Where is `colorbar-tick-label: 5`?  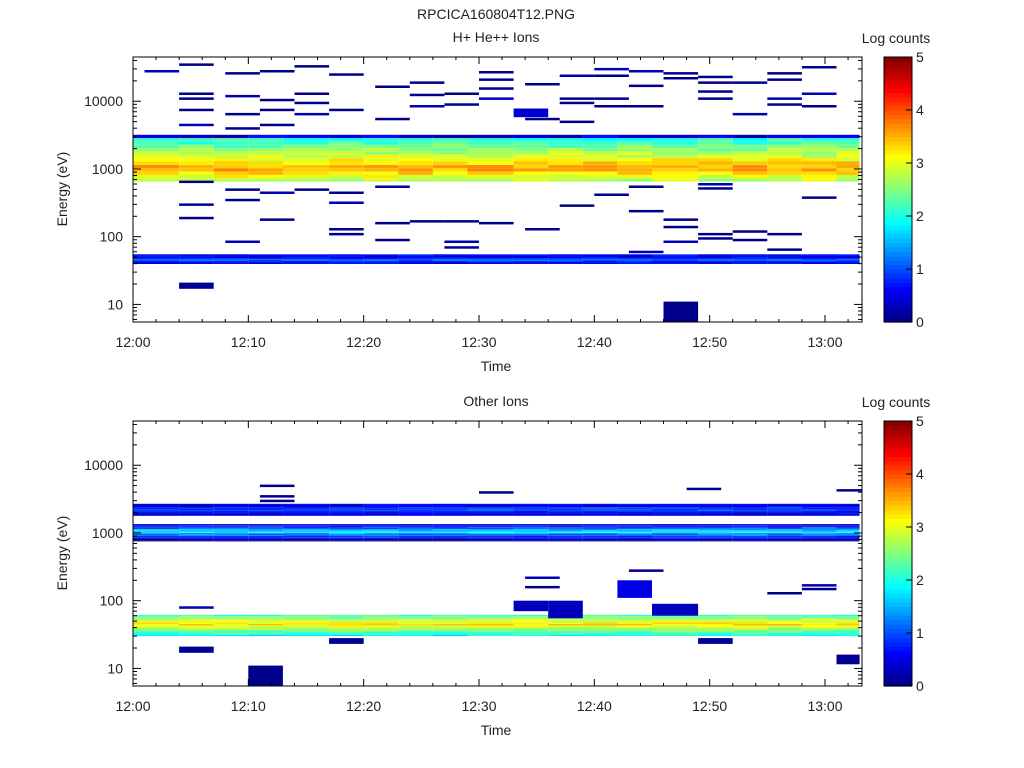
colorbar-tick-label: 5 is located at coordinates (920, 57).